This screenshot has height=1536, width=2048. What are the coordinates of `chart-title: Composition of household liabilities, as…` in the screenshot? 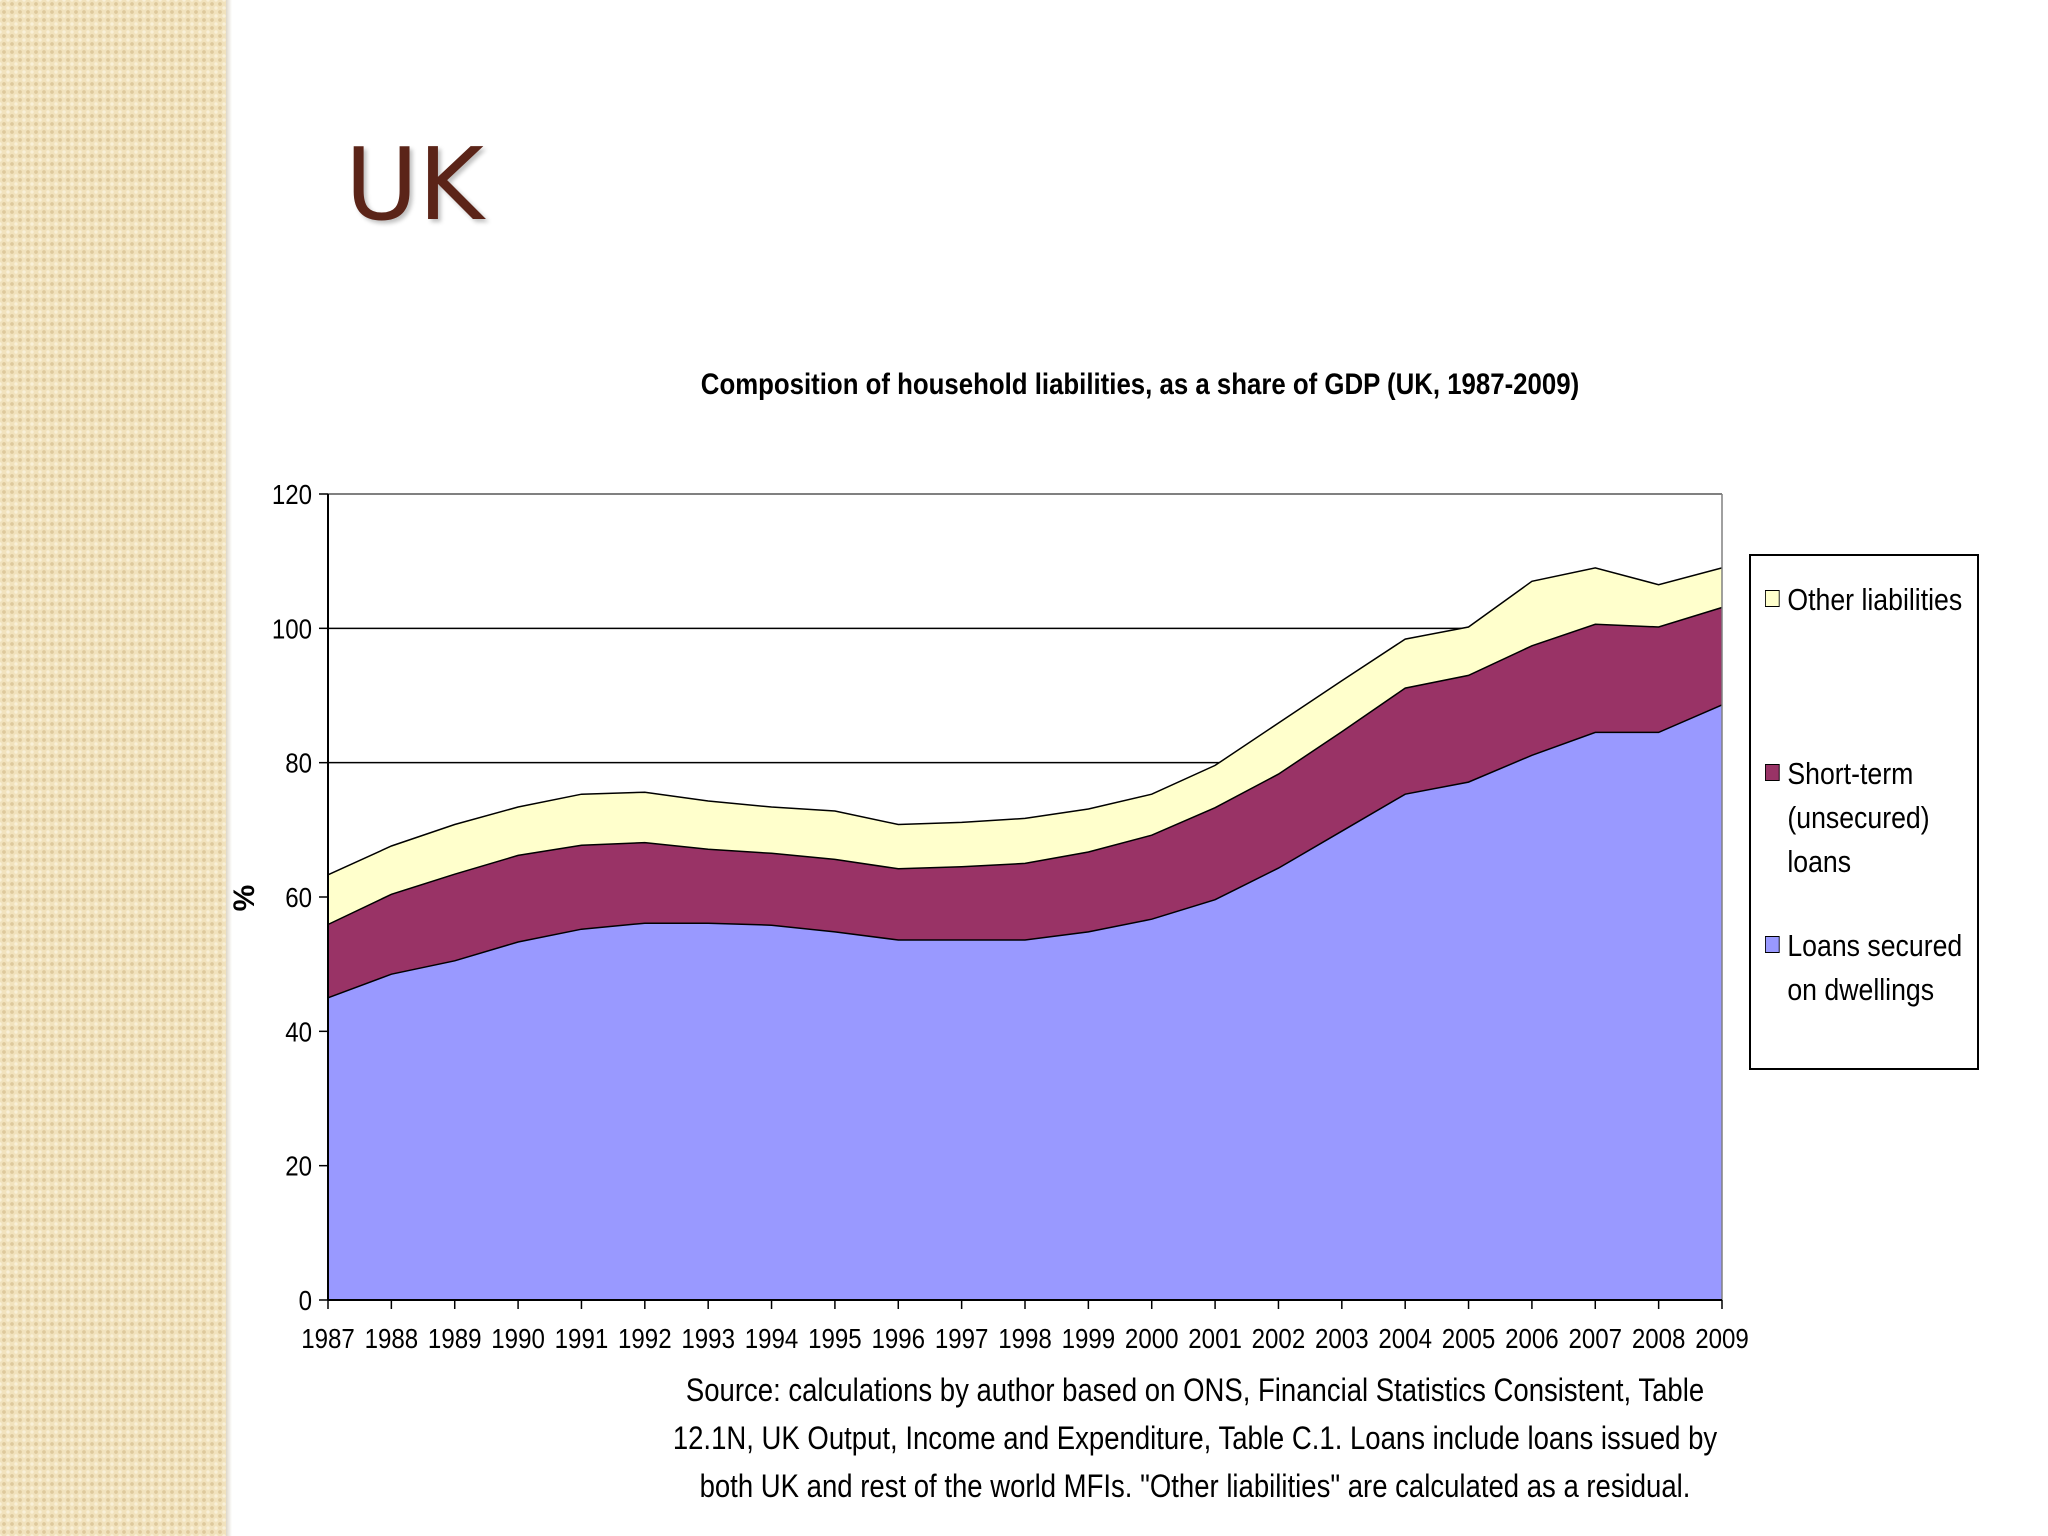 It's located at (1140, 384).